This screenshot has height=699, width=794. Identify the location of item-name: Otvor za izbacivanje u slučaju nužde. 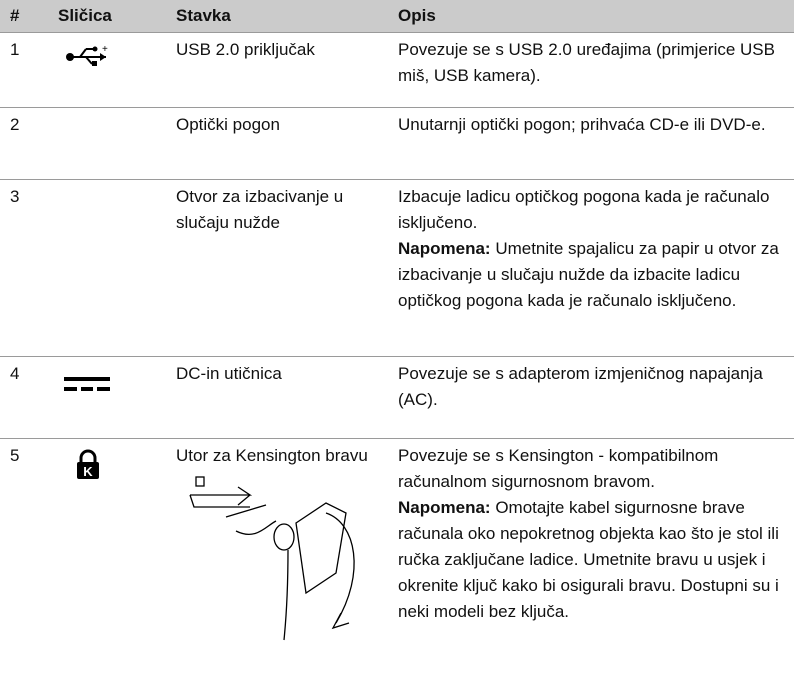
(280, 210).